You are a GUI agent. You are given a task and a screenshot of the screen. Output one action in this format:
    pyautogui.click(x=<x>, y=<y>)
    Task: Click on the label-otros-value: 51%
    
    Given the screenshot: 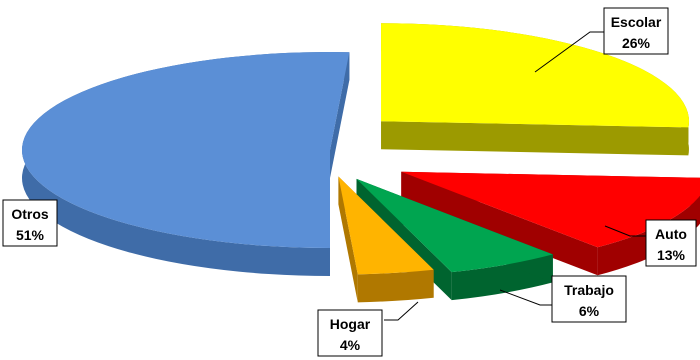 What is the action you would take?
    pyautogui.click(x=30, y=235)
    